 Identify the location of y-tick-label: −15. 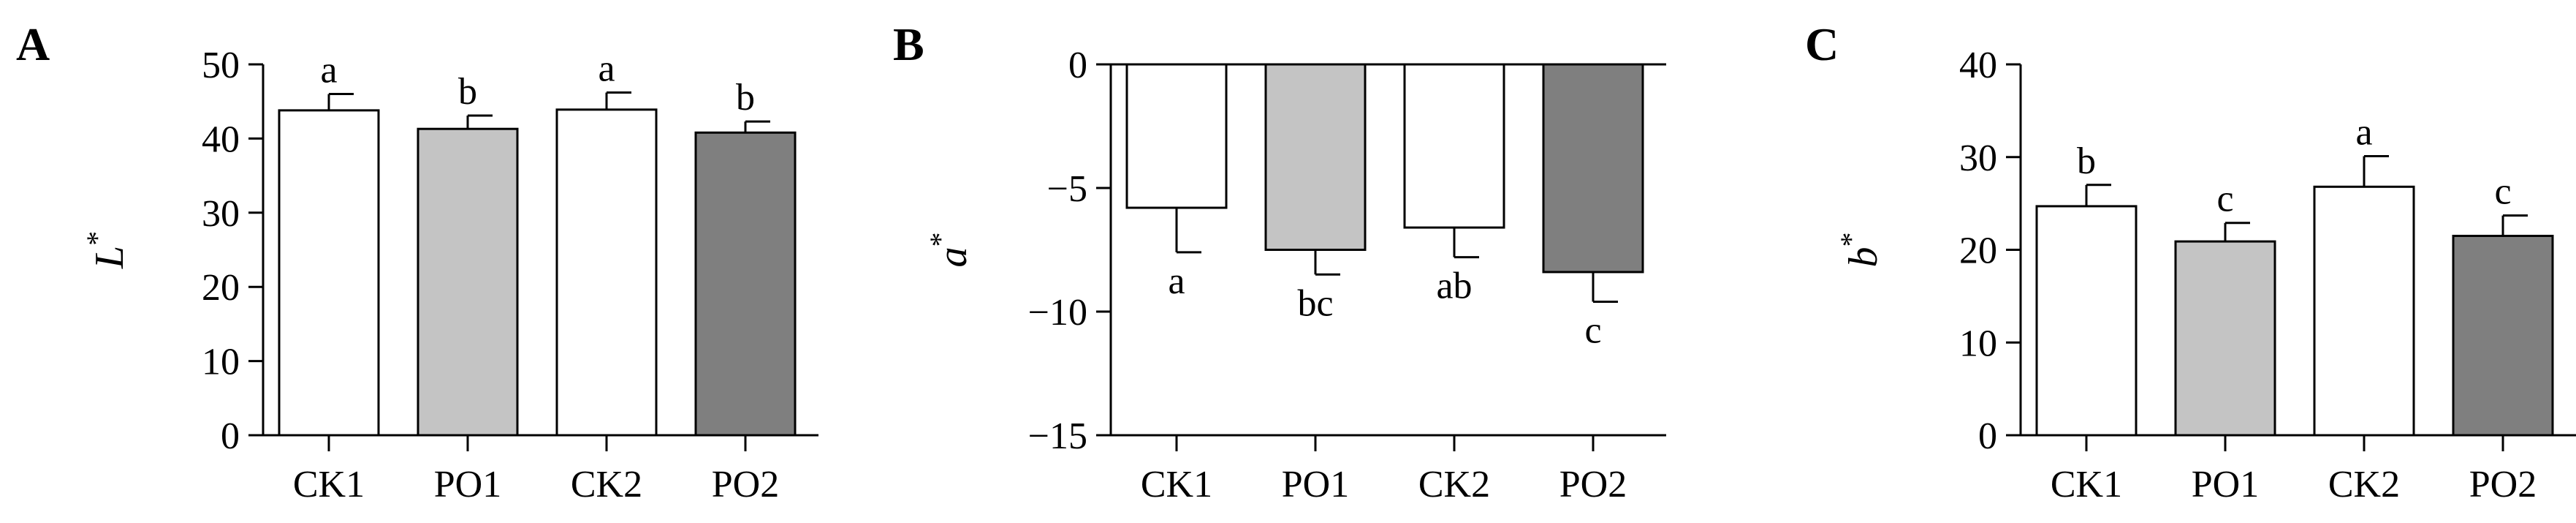
(1057, 436).